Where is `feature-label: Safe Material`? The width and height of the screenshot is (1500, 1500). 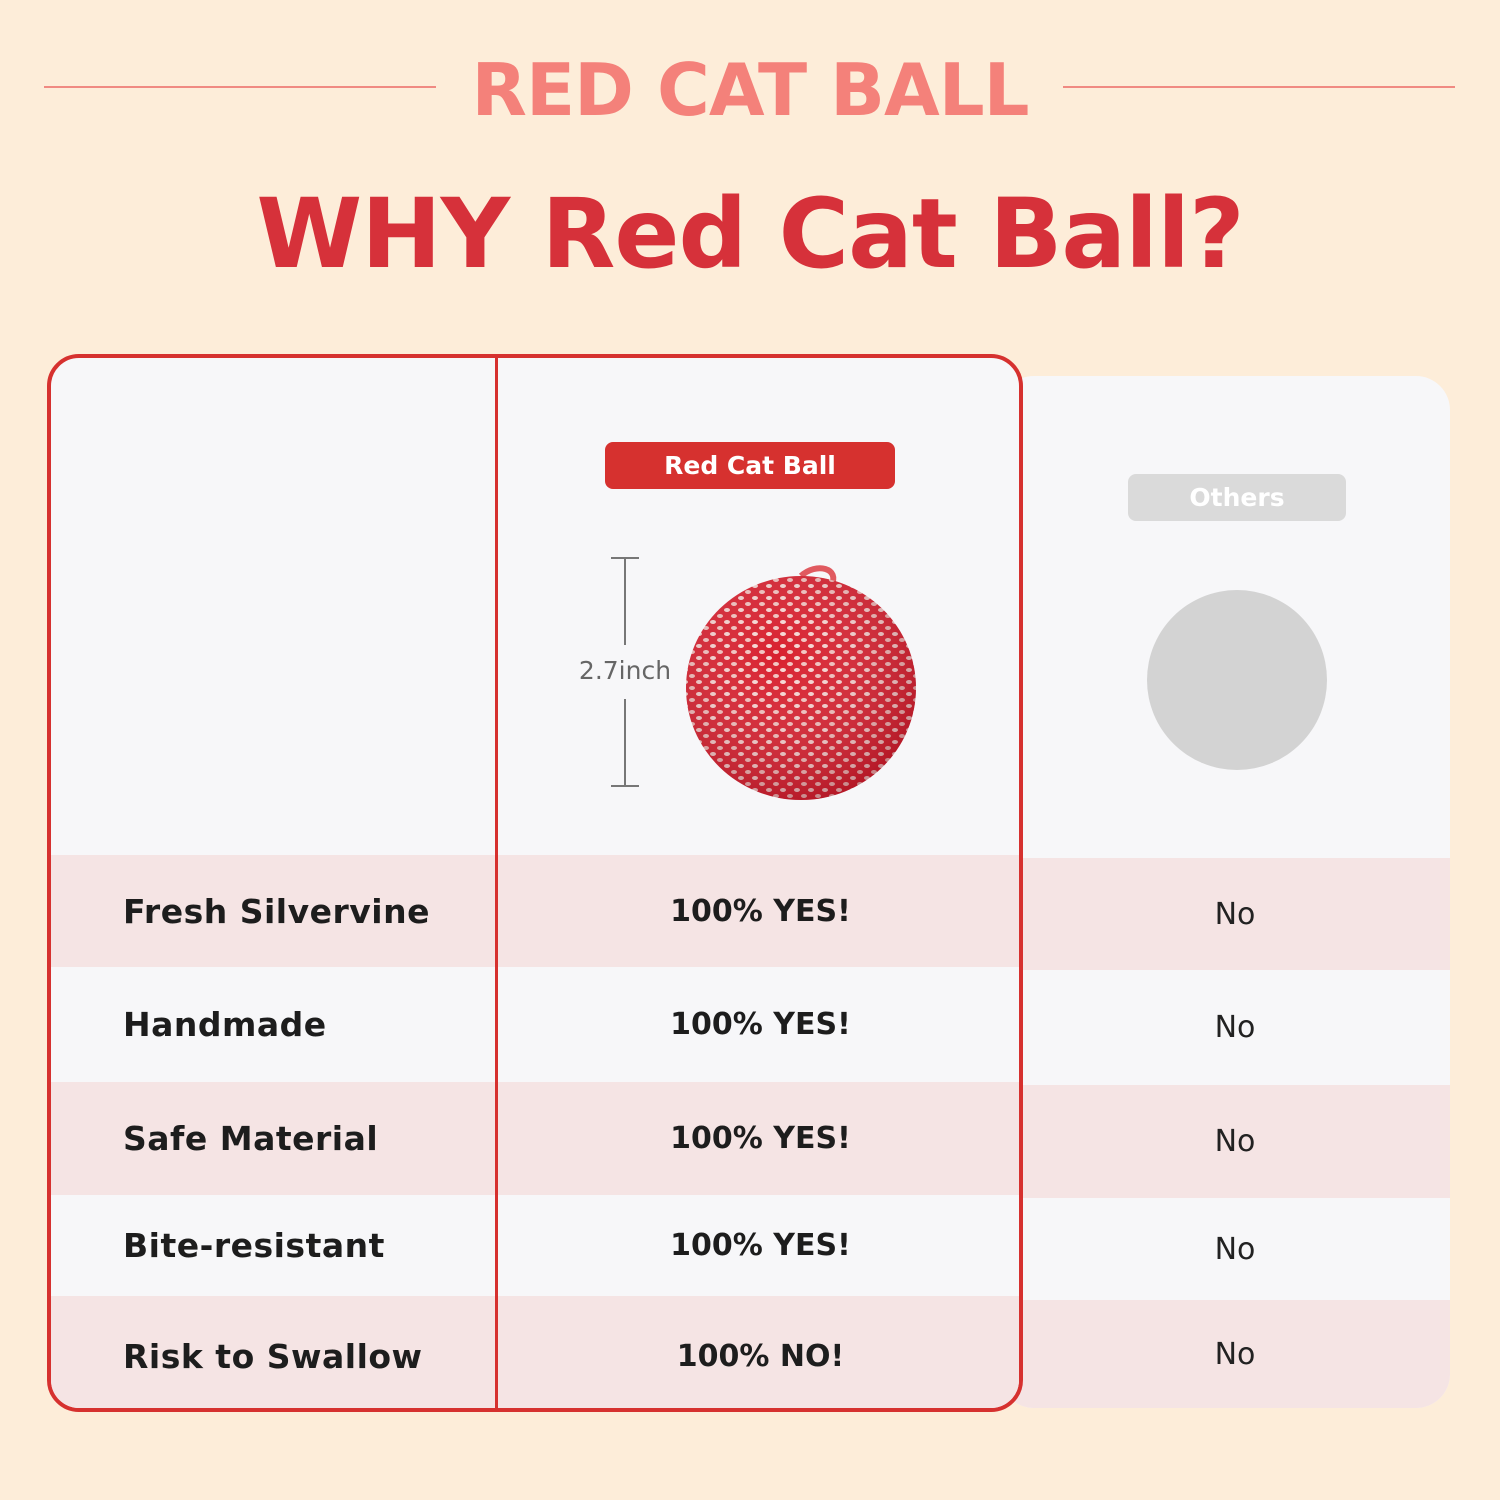 feature-label: Safe Material is located at coordinates (251, 1138).